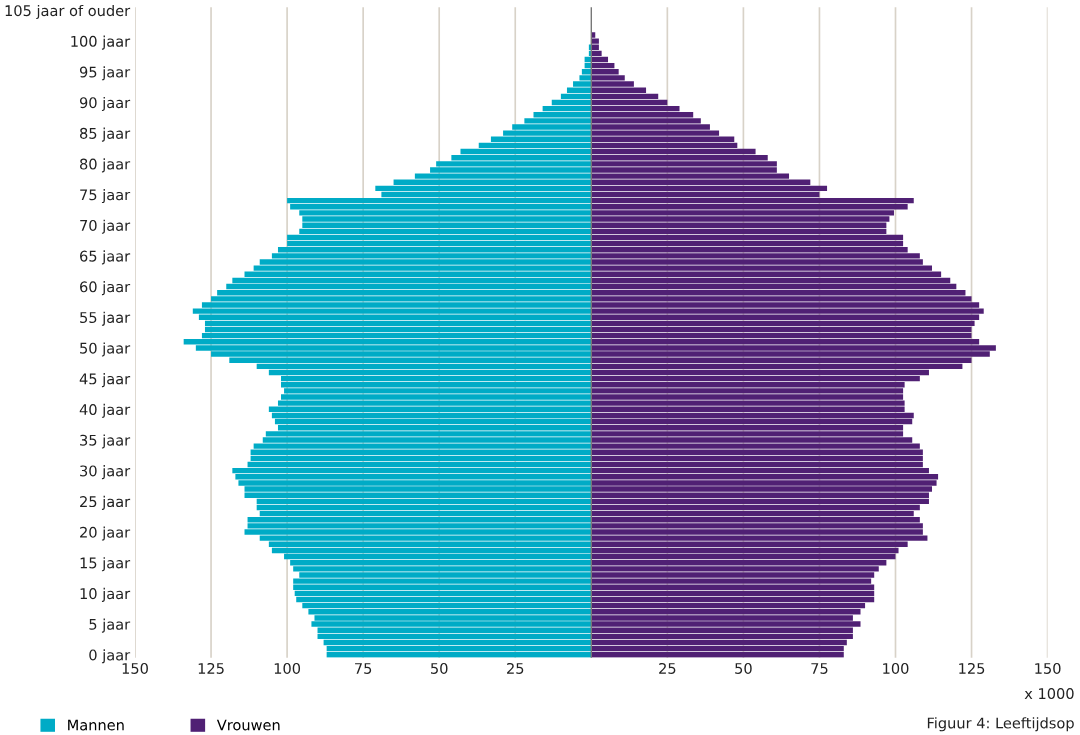 The width and height of the screenshot is (1080, 735). Describe the element at coordinates (105, 410) in the screenshot. I see `y-tick-label: 40 jaar` at that location.